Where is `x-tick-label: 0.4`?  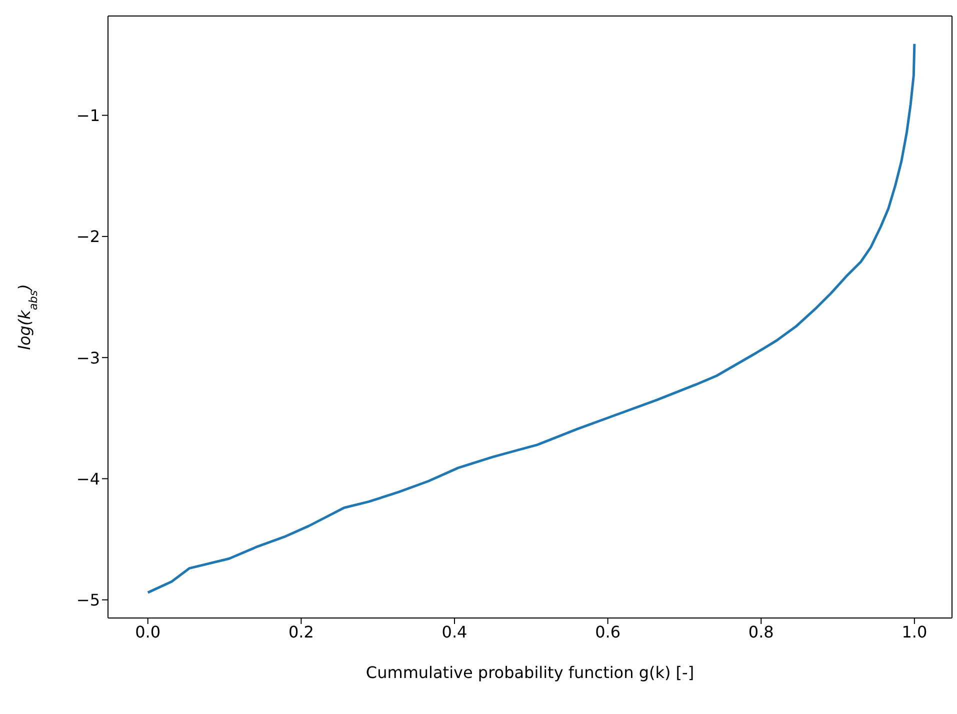 x-tick-label: 0.4 is located at coordinates (455, 632).